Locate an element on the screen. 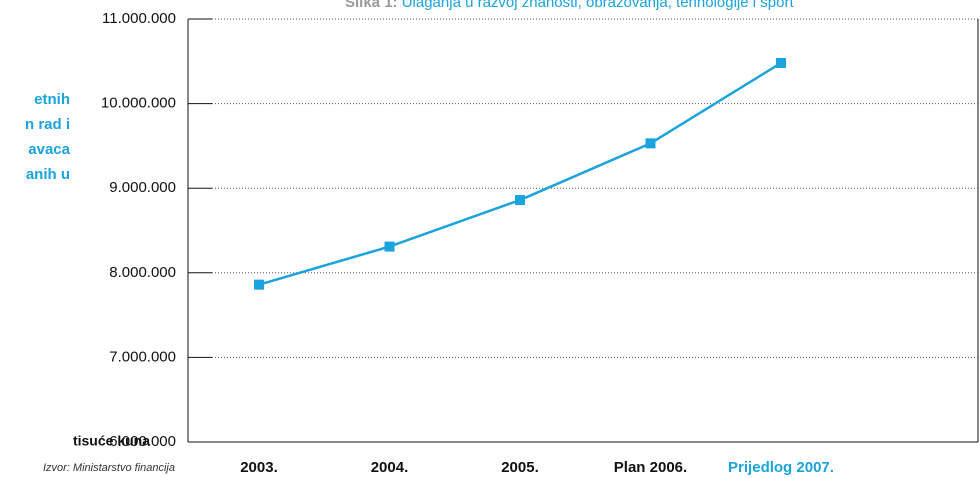  side-text: n rad i is located at coordinates (47, 124).